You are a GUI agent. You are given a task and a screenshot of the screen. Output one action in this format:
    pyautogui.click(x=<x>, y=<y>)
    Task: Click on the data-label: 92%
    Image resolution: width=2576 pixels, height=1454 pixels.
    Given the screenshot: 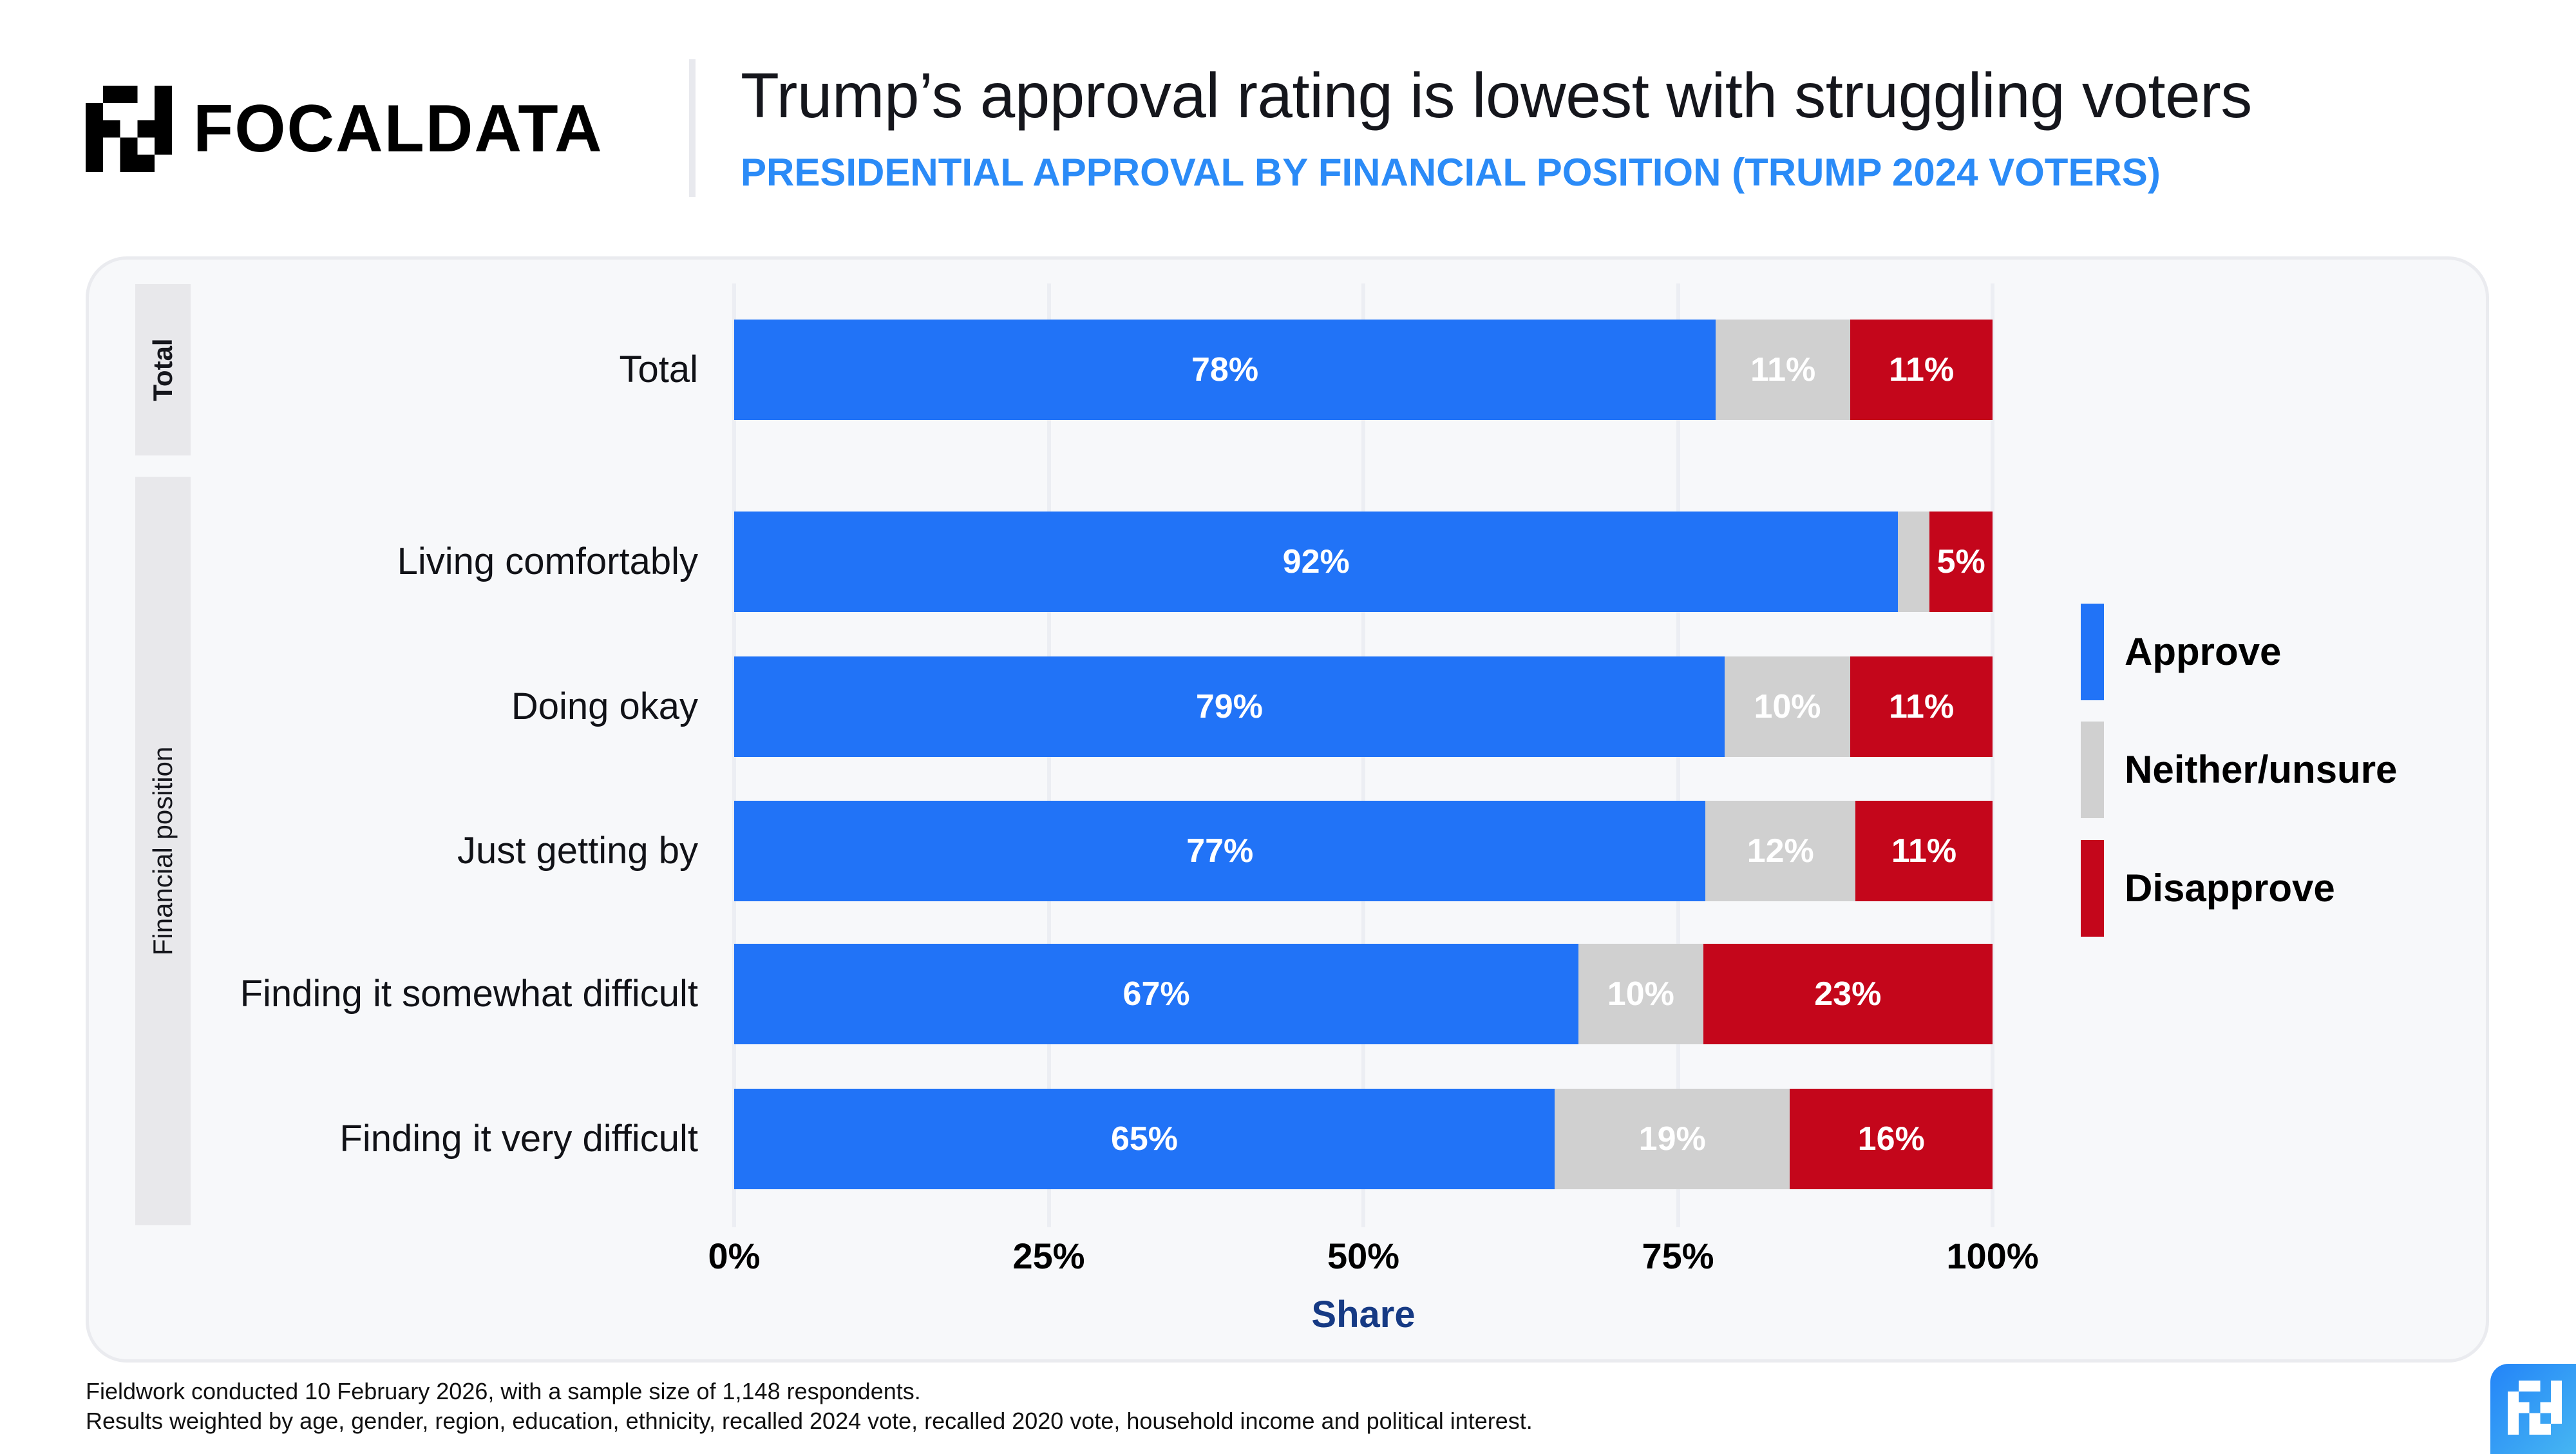 What is the action you would take?
    pyautogui.click(x=1316, y=561)
    